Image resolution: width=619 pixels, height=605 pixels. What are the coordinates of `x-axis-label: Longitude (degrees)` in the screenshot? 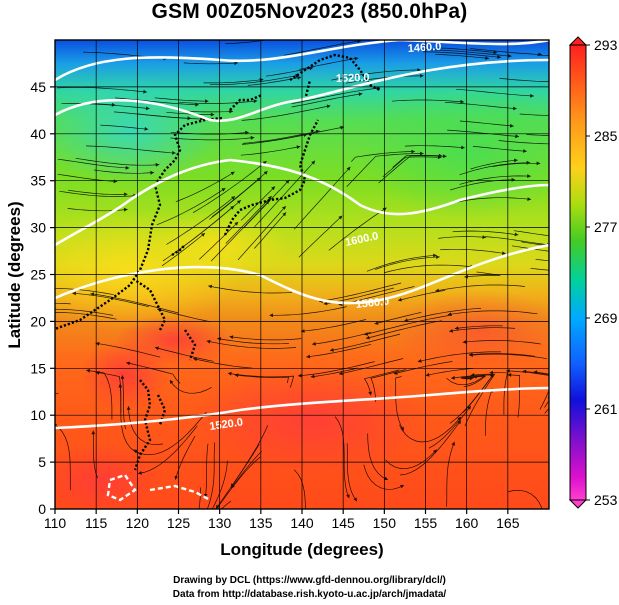 It's located at (301, 549).